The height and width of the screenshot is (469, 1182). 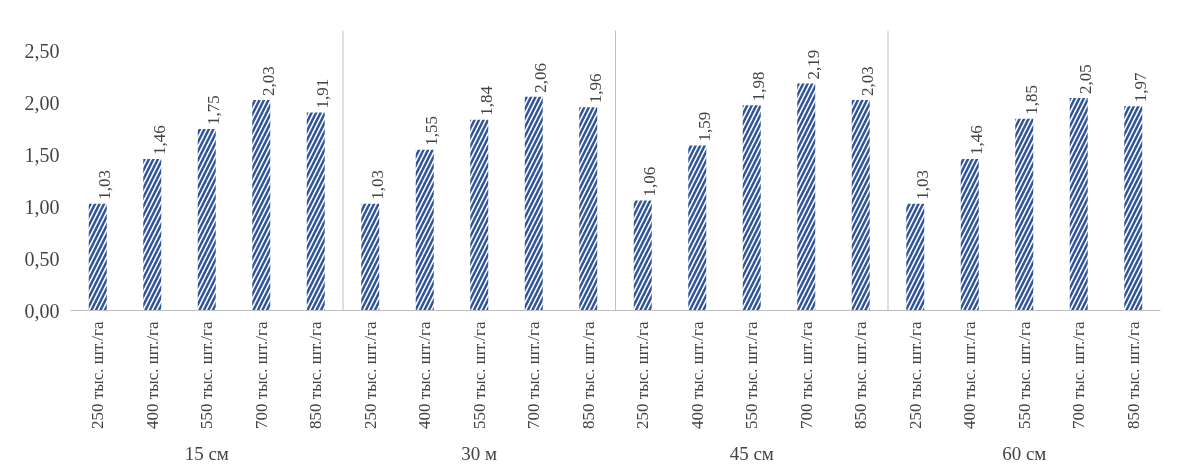 What do you see at coordinates (1031, 99) in the screenshot?
I see `data-label: 1,85` at bounding box center [1031, 99].